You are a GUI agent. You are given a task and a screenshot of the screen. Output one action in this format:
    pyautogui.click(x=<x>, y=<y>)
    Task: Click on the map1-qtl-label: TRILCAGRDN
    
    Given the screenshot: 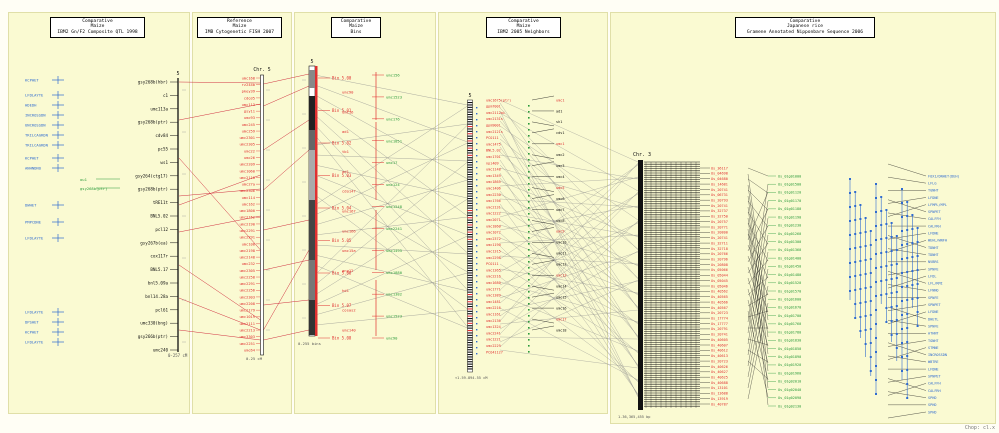 What is the action you would take?
    pyautogui.click(x=37, y=135)
    